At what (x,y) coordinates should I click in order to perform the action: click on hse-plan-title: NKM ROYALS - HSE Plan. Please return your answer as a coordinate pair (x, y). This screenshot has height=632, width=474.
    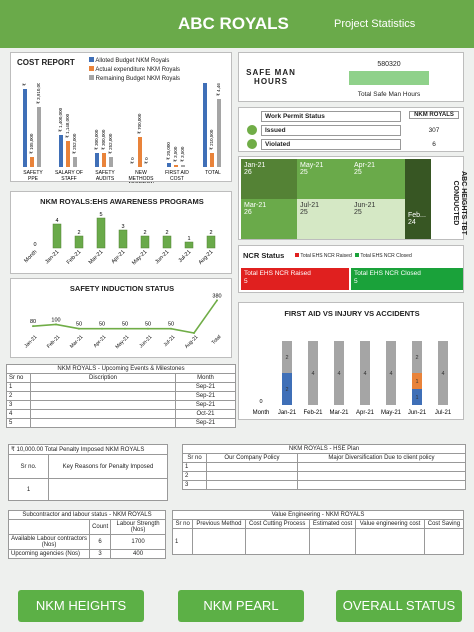
    Looking at the image, I should click on (324, 449).